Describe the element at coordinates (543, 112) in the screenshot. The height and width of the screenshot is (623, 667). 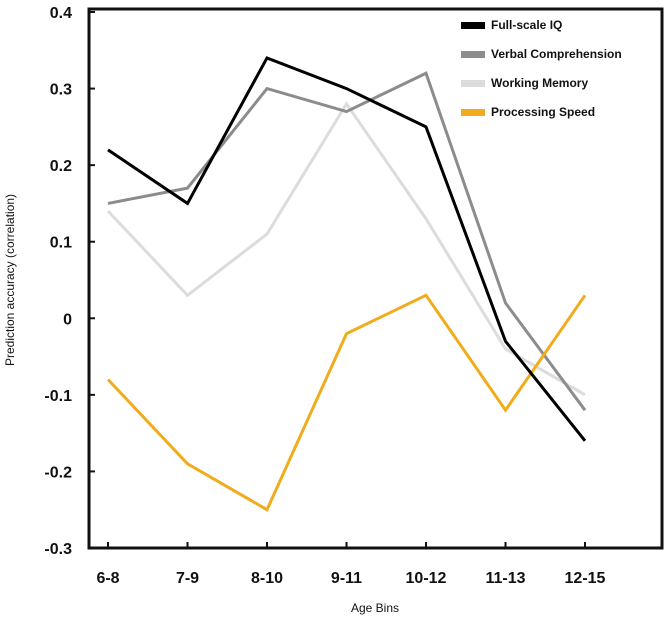
I see `legend-label: Processing Speed` at that location.